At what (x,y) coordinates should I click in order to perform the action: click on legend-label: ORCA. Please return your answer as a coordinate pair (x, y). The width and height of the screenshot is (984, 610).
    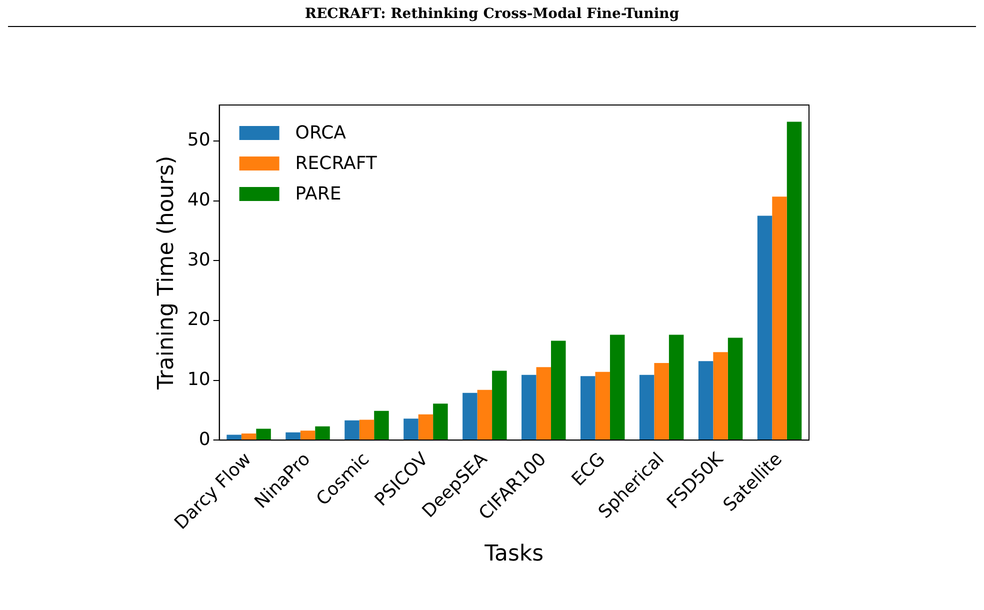
    Looking at the image, I should click on (321, 133).